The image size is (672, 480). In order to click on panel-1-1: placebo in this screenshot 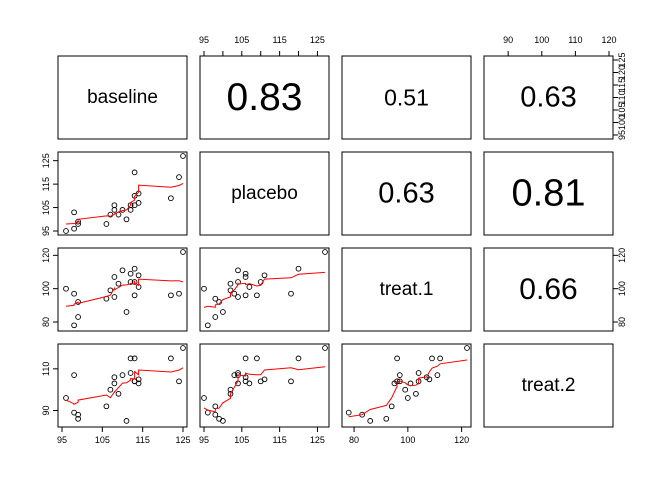, I will do `click(264, 193)`.